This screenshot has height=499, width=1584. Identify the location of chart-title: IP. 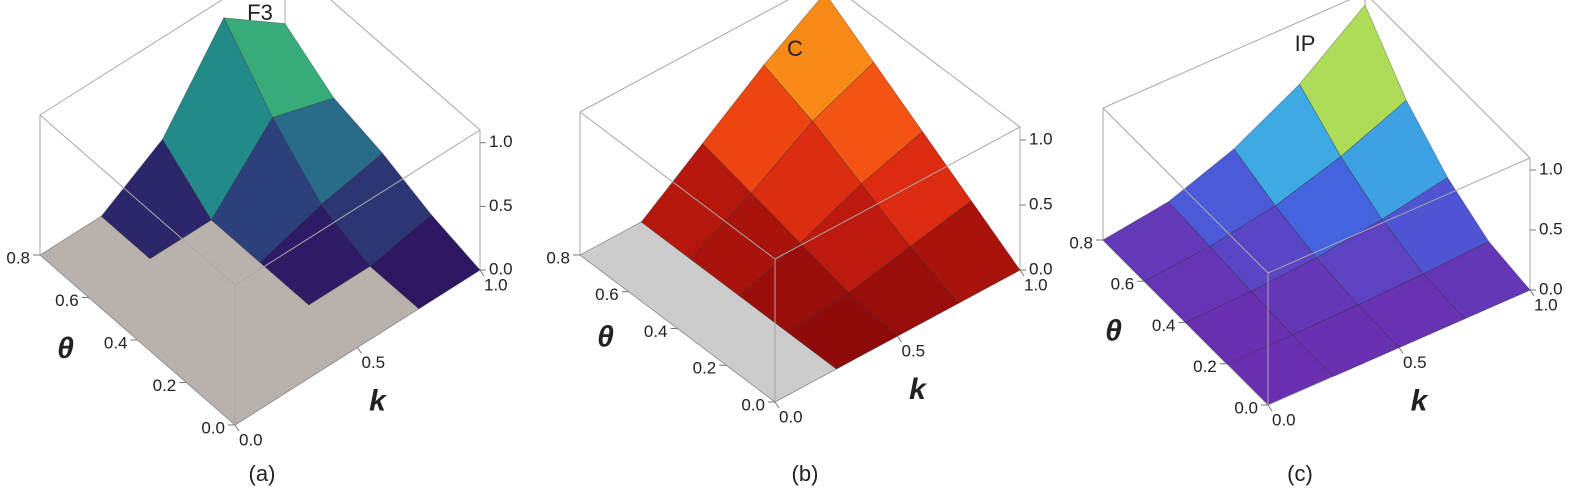
(1305, 43).